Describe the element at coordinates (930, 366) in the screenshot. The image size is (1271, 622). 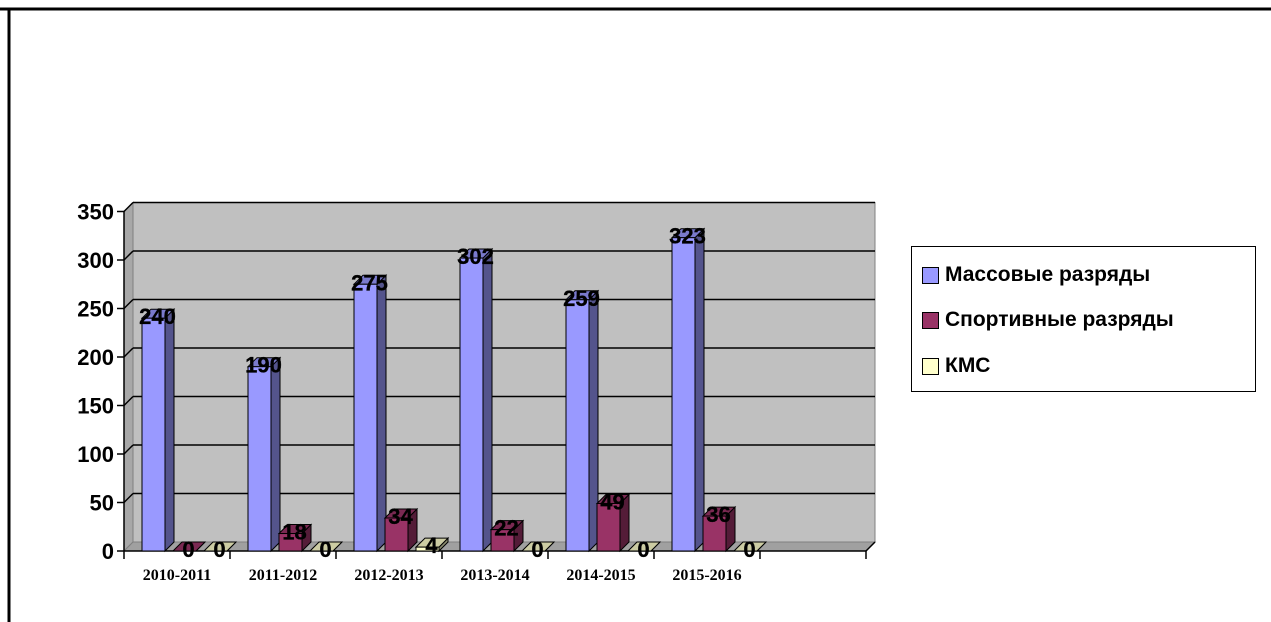
I see `legend-swatch-kms` at that location.